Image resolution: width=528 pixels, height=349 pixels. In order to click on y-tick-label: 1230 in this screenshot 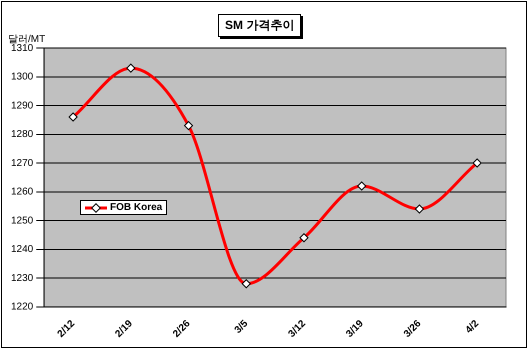, I will do `click(22, 278)`.